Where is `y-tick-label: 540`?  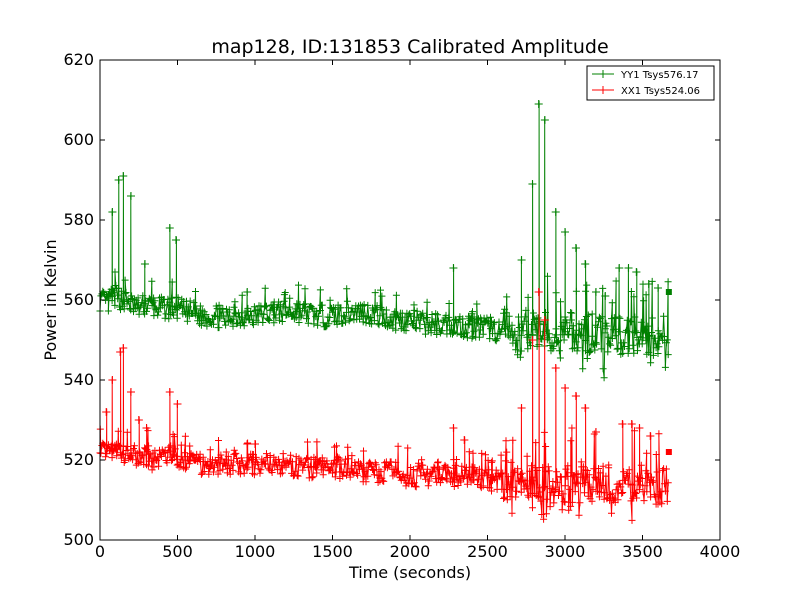
y-tick-label: 540 is located at coordinates (78, 379).